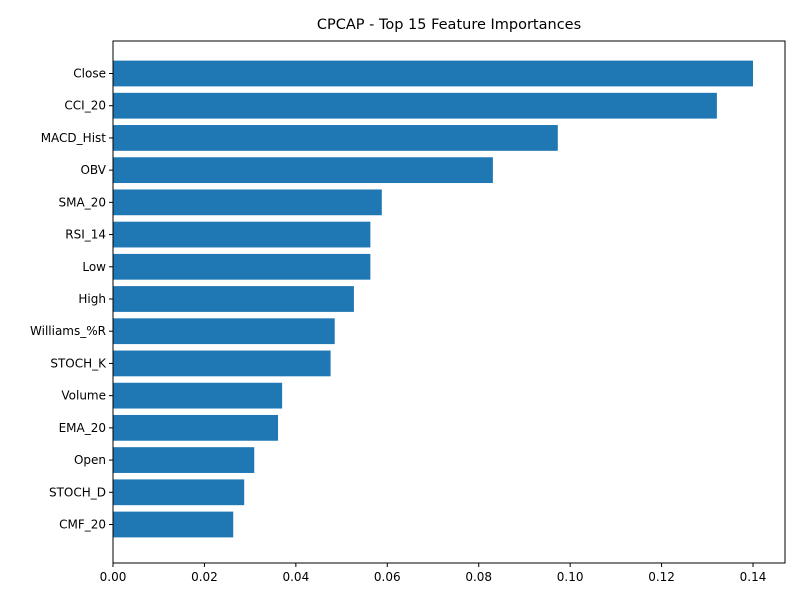 Image resolution: width=800 pixels, height=604 pixels. I want to click on y-tick-label-low: Low, so click(94, 267).